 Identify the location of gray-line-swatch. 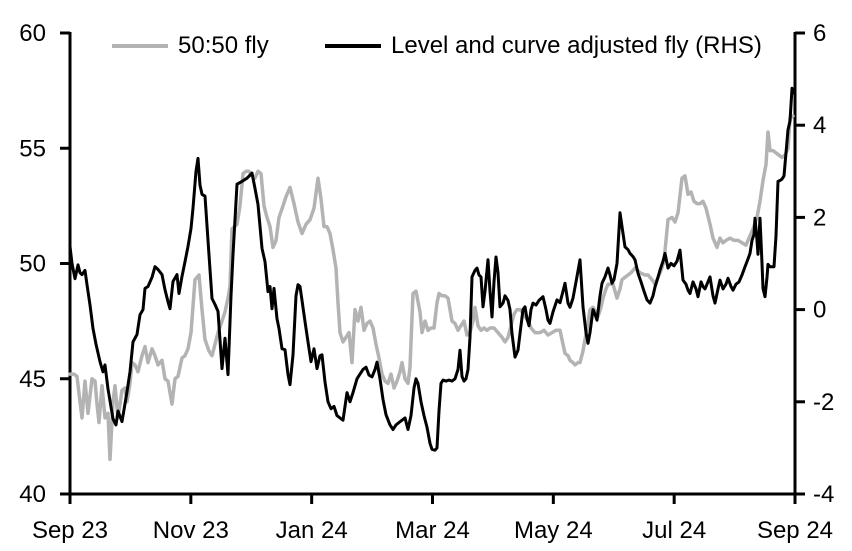
(140, 46).